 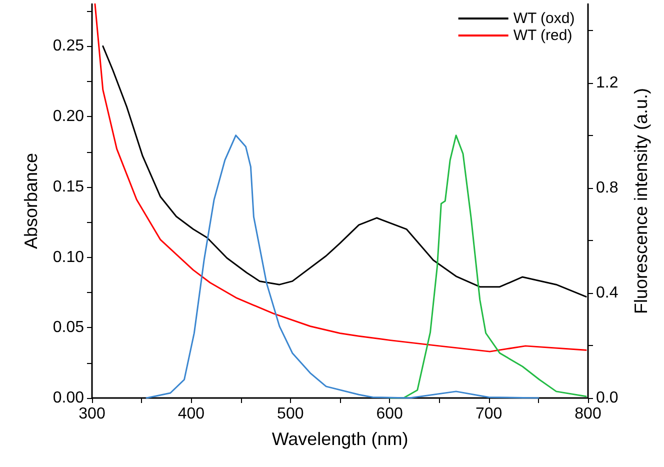 What do you see at coordinates (390, 414) in the screenshot?
I see `x-tick-label: 600` at bounding box center [390, 414].